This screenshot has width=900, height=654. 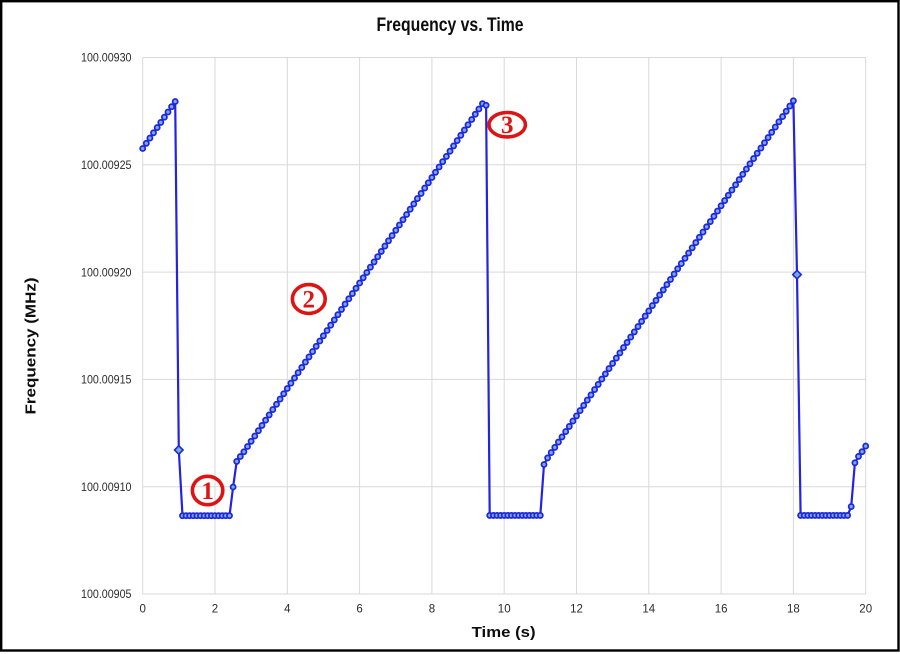 What do you see at coordinates (106, 273) in the screenshot?
I see `svg-text: 100.00920` at bounding box center [106, 273].